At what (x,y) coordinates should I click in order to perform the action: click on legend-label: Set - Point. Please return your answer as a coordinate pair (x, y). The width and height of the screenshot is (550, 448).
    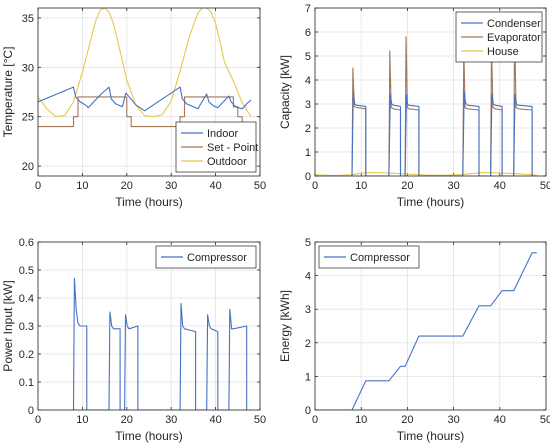
    Looking at the image, I should click on (232, 148).